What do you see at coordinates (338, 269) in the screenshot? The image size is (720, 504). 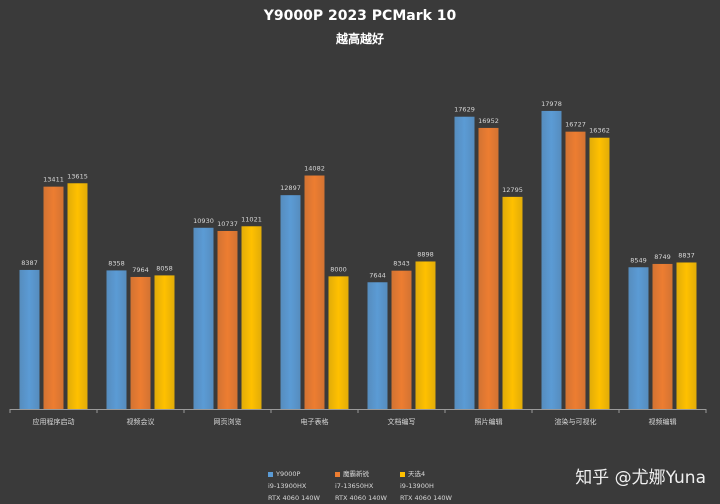 I see `data-label: 8000` at bounding box center [338, 269].